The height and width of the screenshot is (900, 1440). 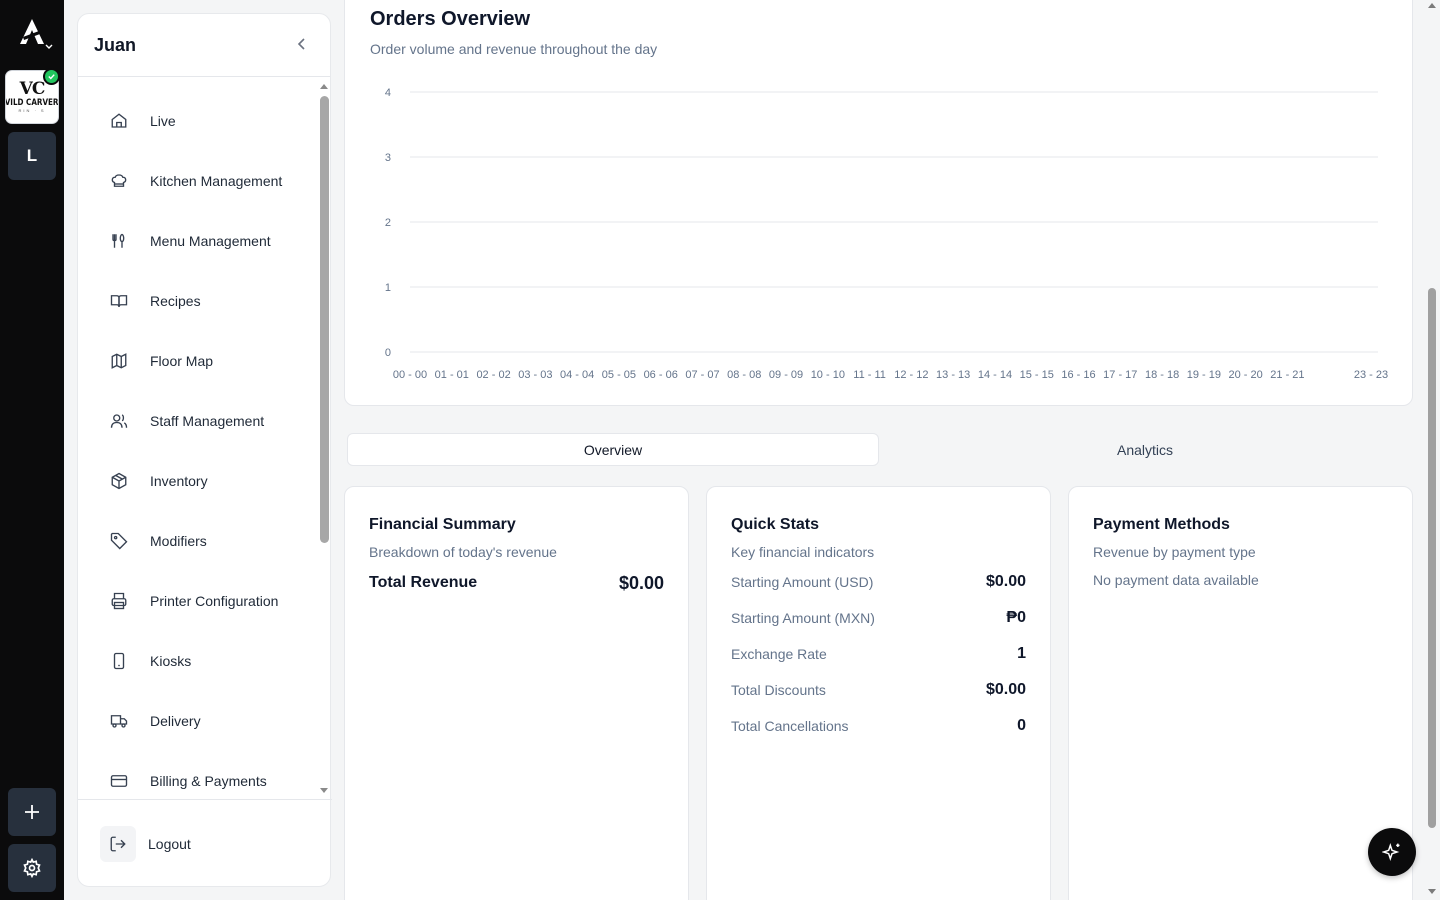 I want to click on app-logo-button, so click(x=32, y=32).